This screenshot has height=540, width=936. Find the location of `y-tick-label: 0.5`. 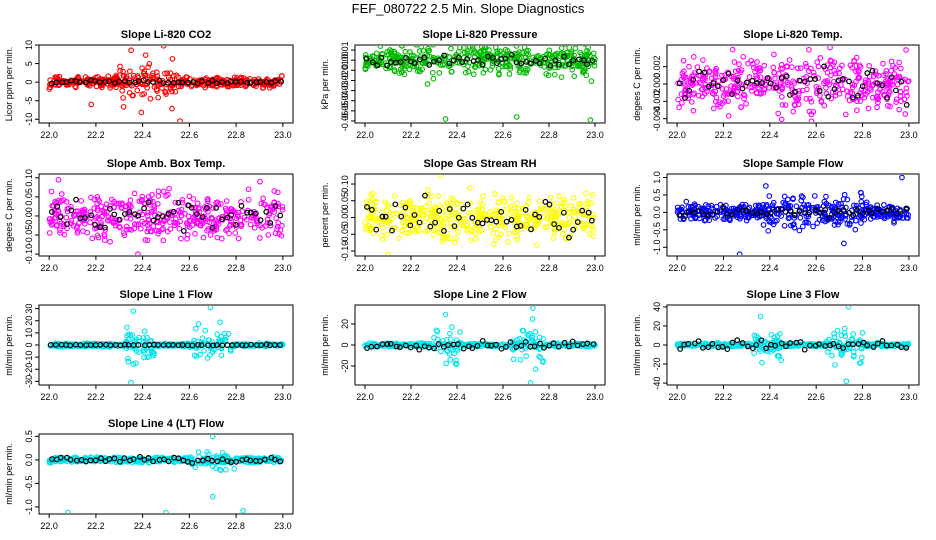

y-tick-label: 0.5 is located at coordinates (657, 195).